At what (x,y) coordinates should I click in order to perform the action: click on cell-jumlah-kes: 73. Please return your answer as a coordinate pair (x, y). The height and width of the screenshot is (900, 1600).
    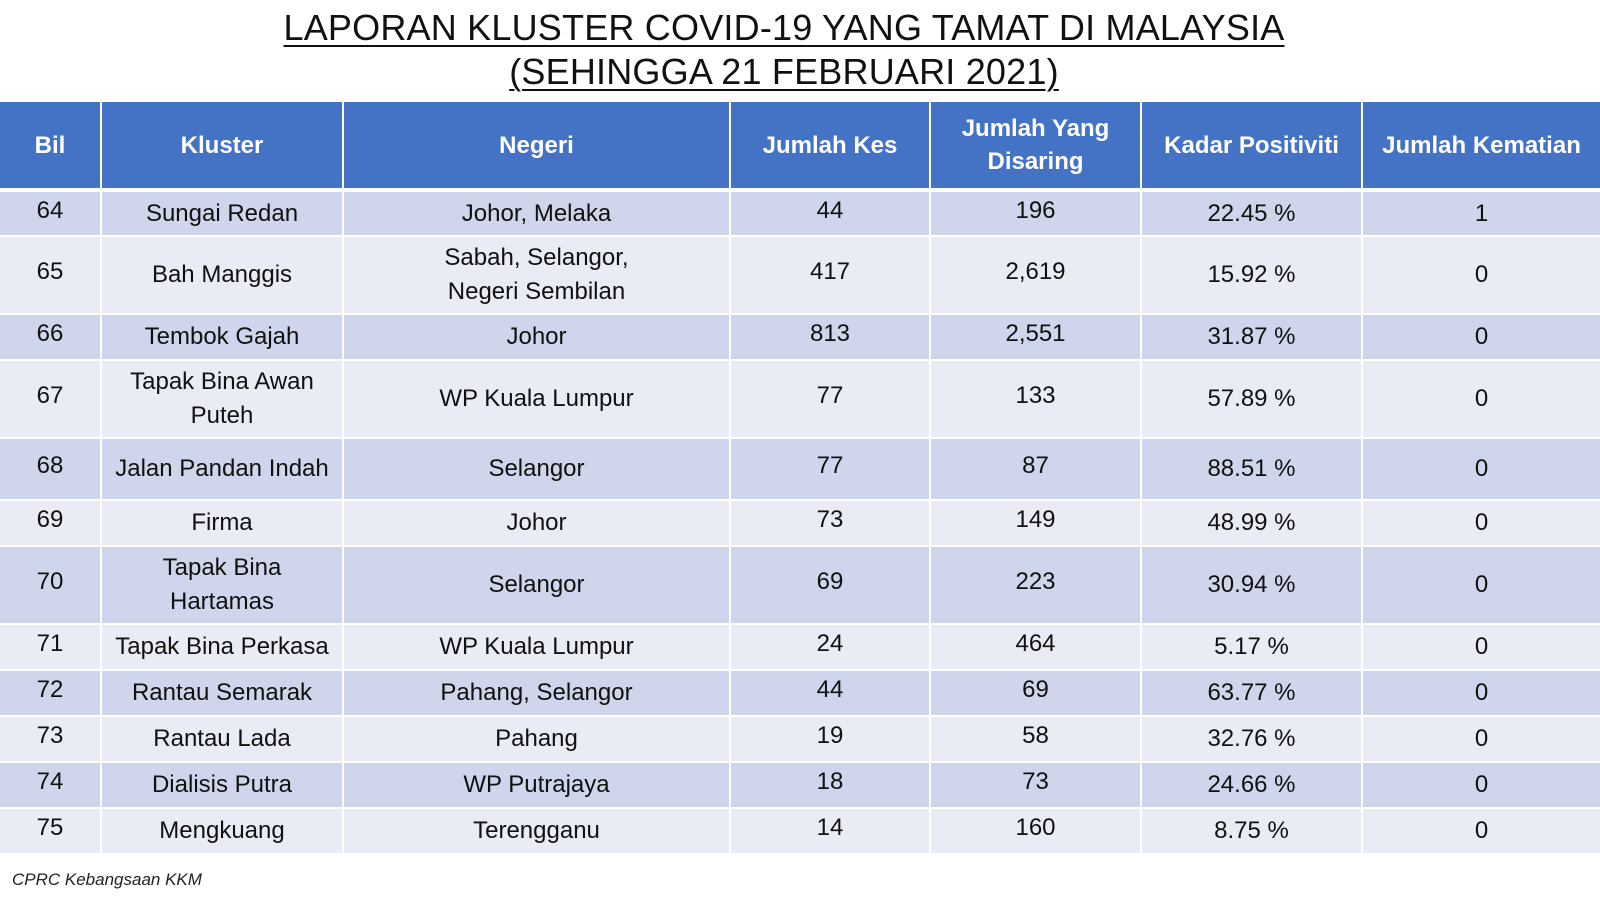
    Looking at the image, I should click on (830, 523).